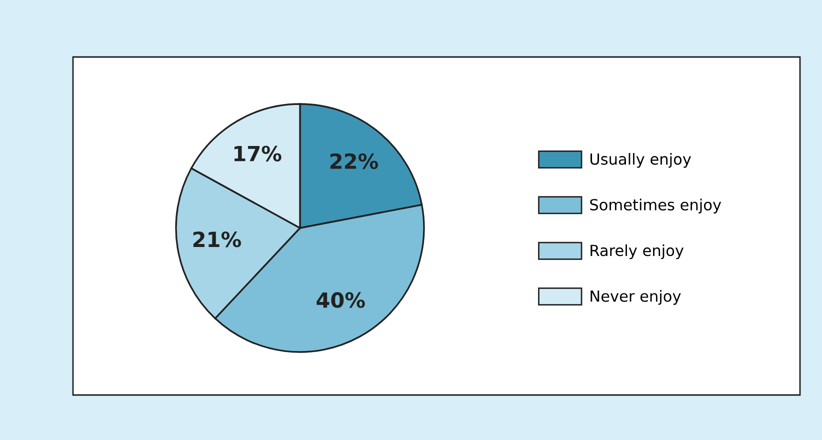 The width and height of the screenshot is (822, 440). I want to click on legend-label: Usually enjoy, so click(640, 160).